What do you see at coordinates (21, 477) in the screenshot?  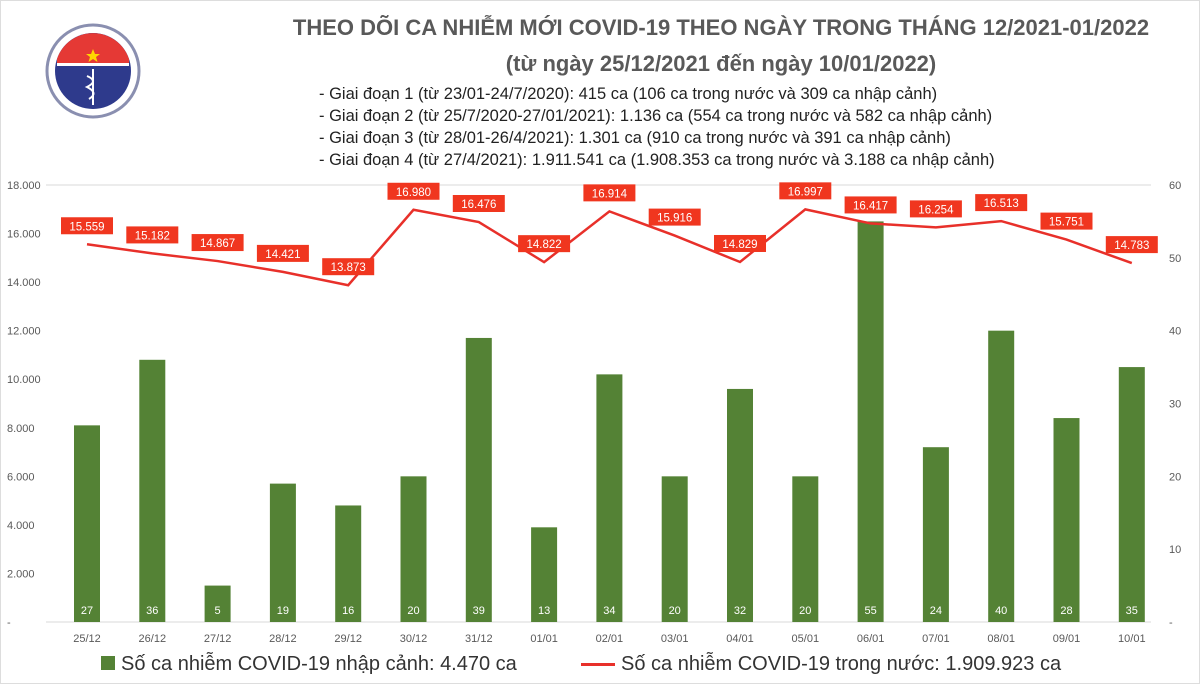 I see `y-left-tick-label: 6.000` at bounding box center [21, 477].